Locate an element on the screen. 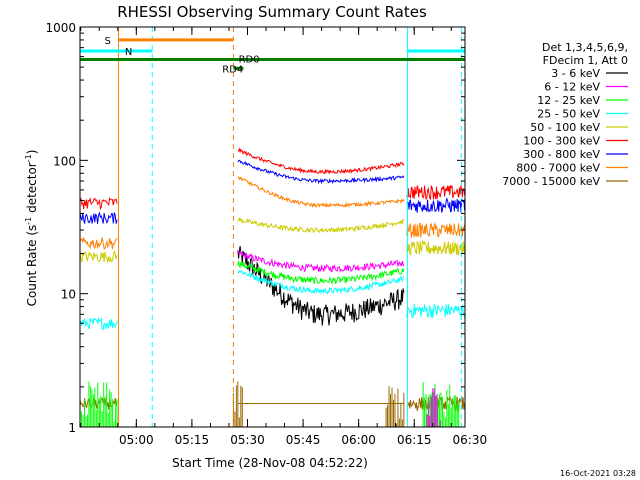 This screenshot has width=640, height=480. legend-label: 12 - 25 keV is located at coordinates (568, 100).